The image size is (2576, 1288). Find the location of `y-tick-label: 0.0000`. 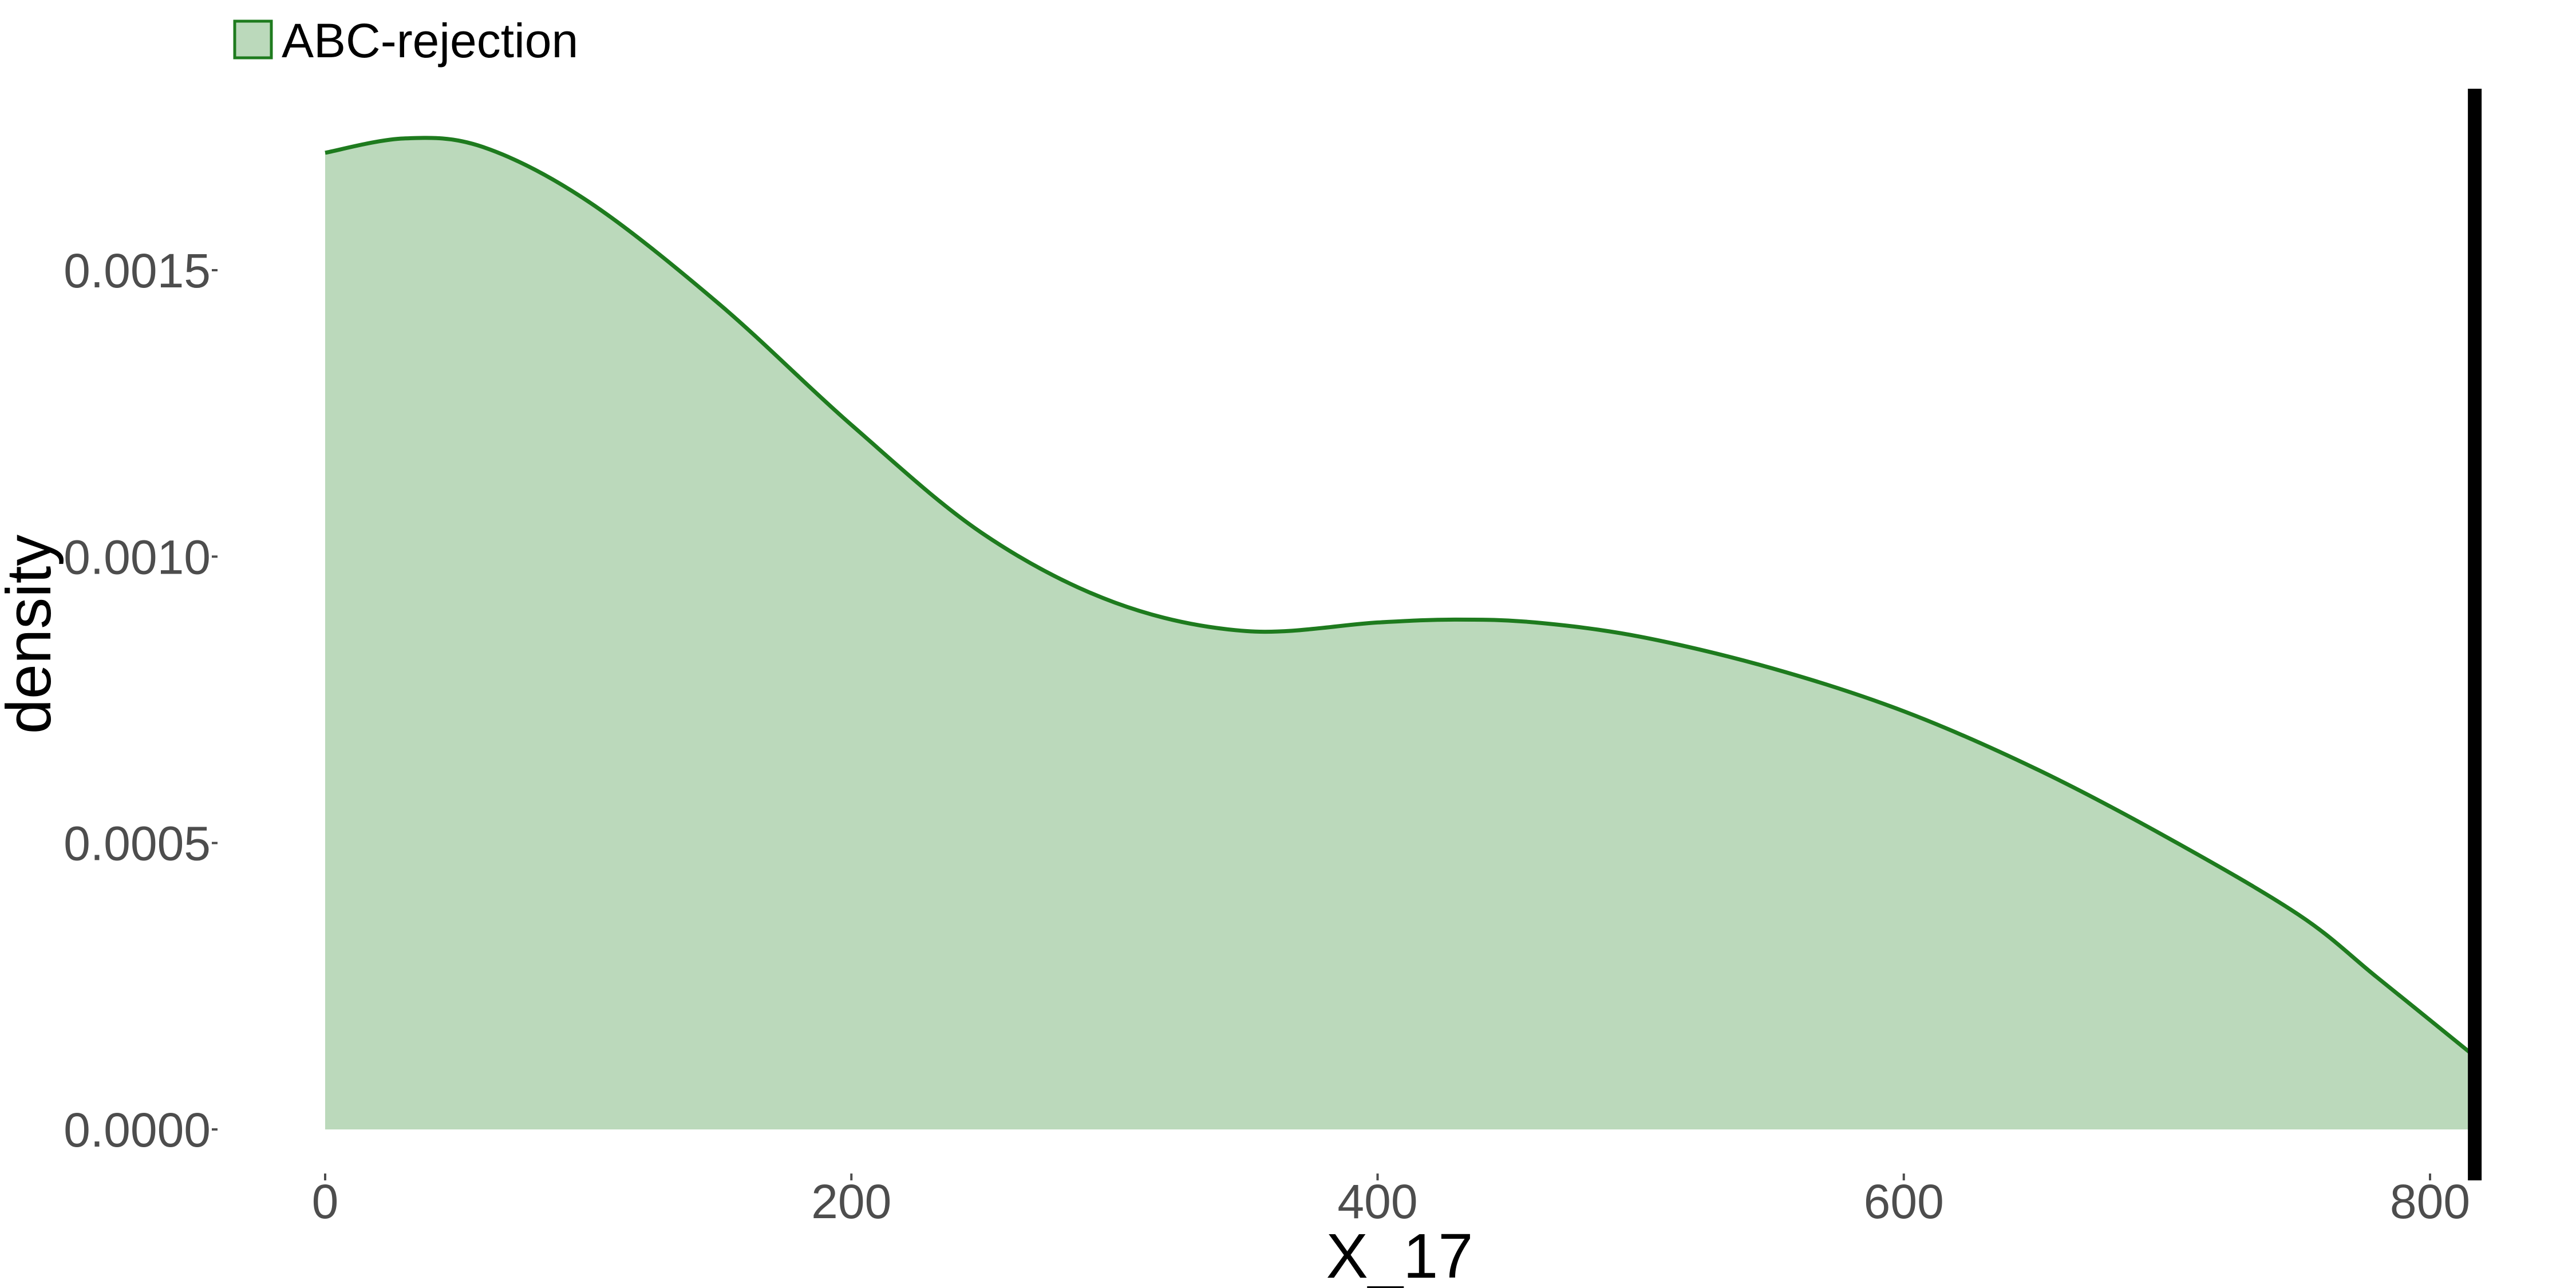

y-tick-label: 0.0000 is located at coordinates (137, 1130).